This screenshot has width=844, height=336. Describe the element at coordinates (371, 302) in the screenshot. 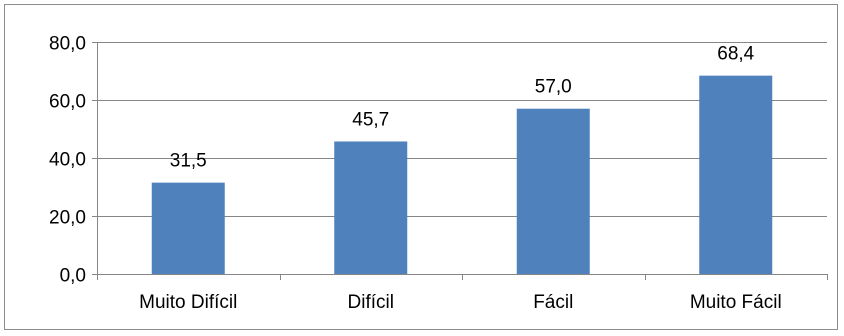

I see `x-category-label: Difícil` at that location.